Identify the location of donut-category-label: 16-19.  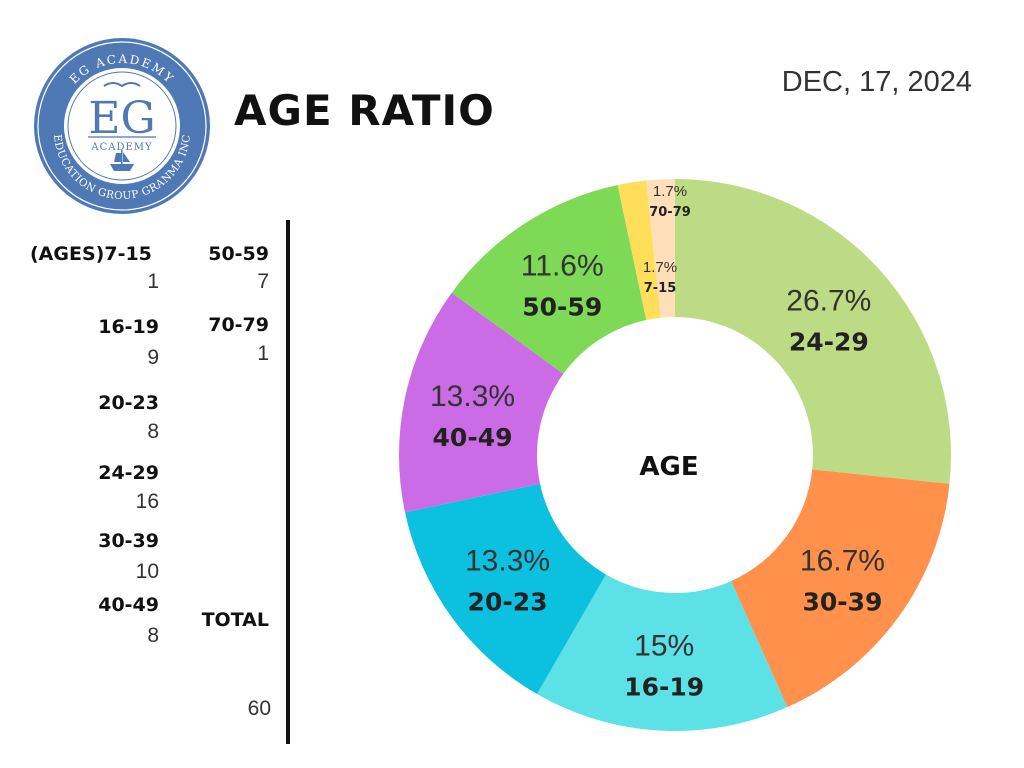
(664, 687).